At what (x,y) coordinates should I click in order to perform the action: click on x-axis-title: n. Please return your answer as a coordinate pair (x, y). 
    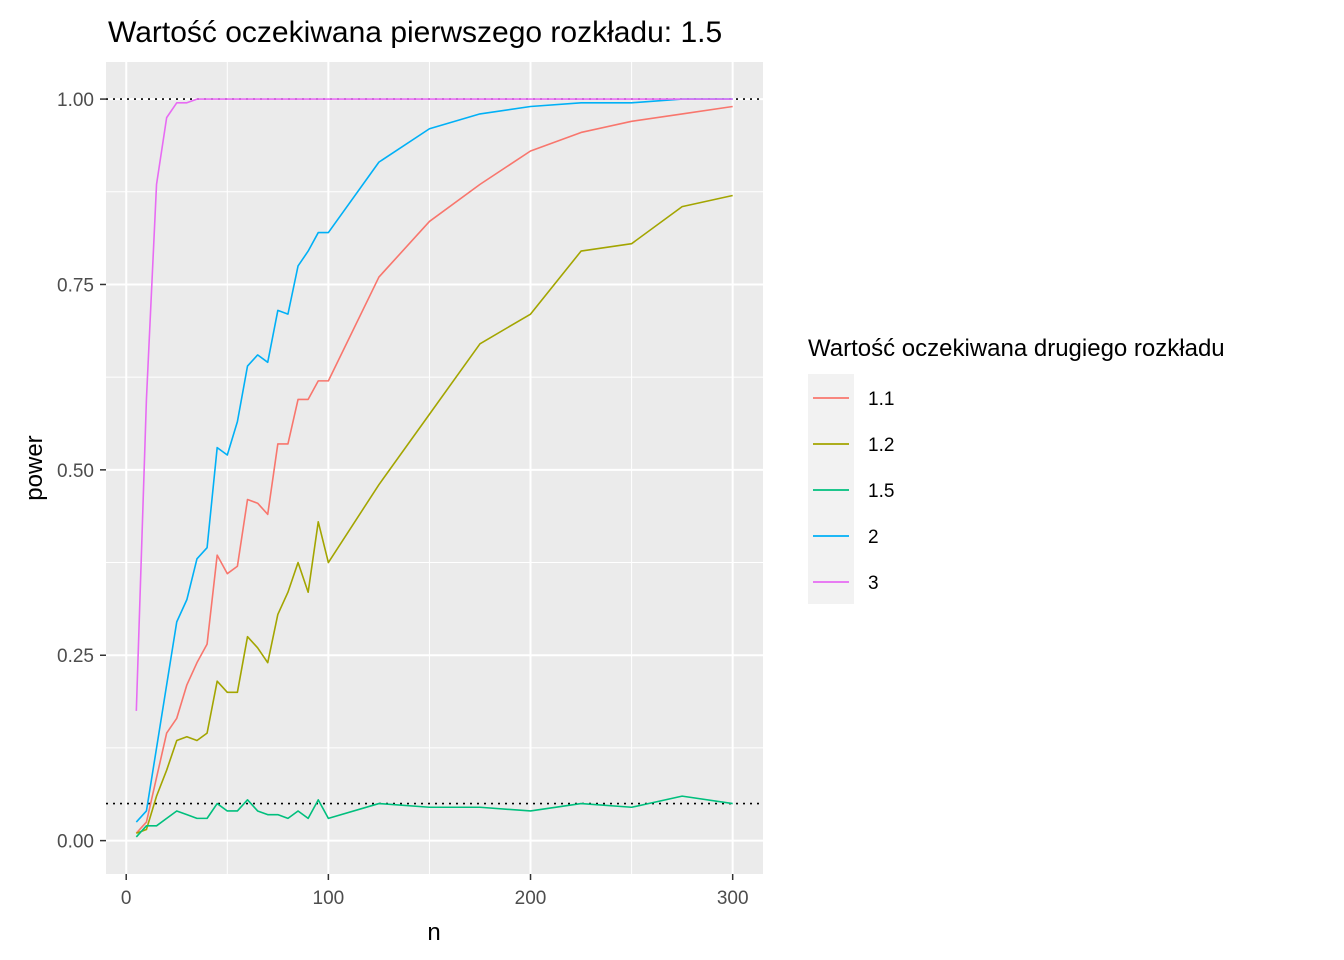
    Looking at the image, I should click on (433, 932).